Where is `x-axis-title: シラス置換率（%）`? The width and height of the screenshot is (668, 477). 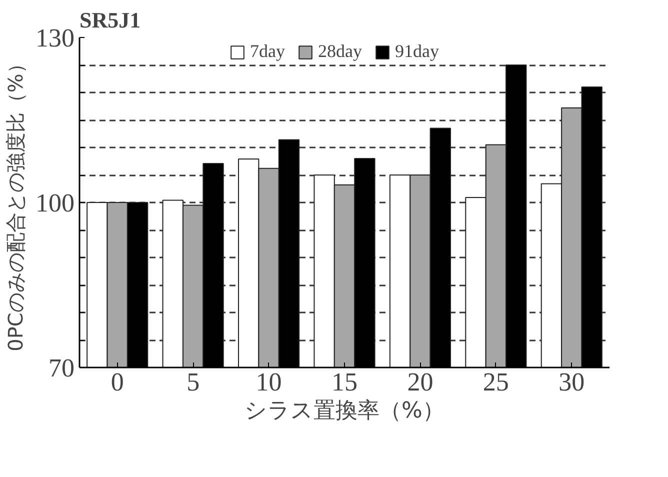
x-axis-title: シラス置換率（%） is located at coordinates (344, 411).